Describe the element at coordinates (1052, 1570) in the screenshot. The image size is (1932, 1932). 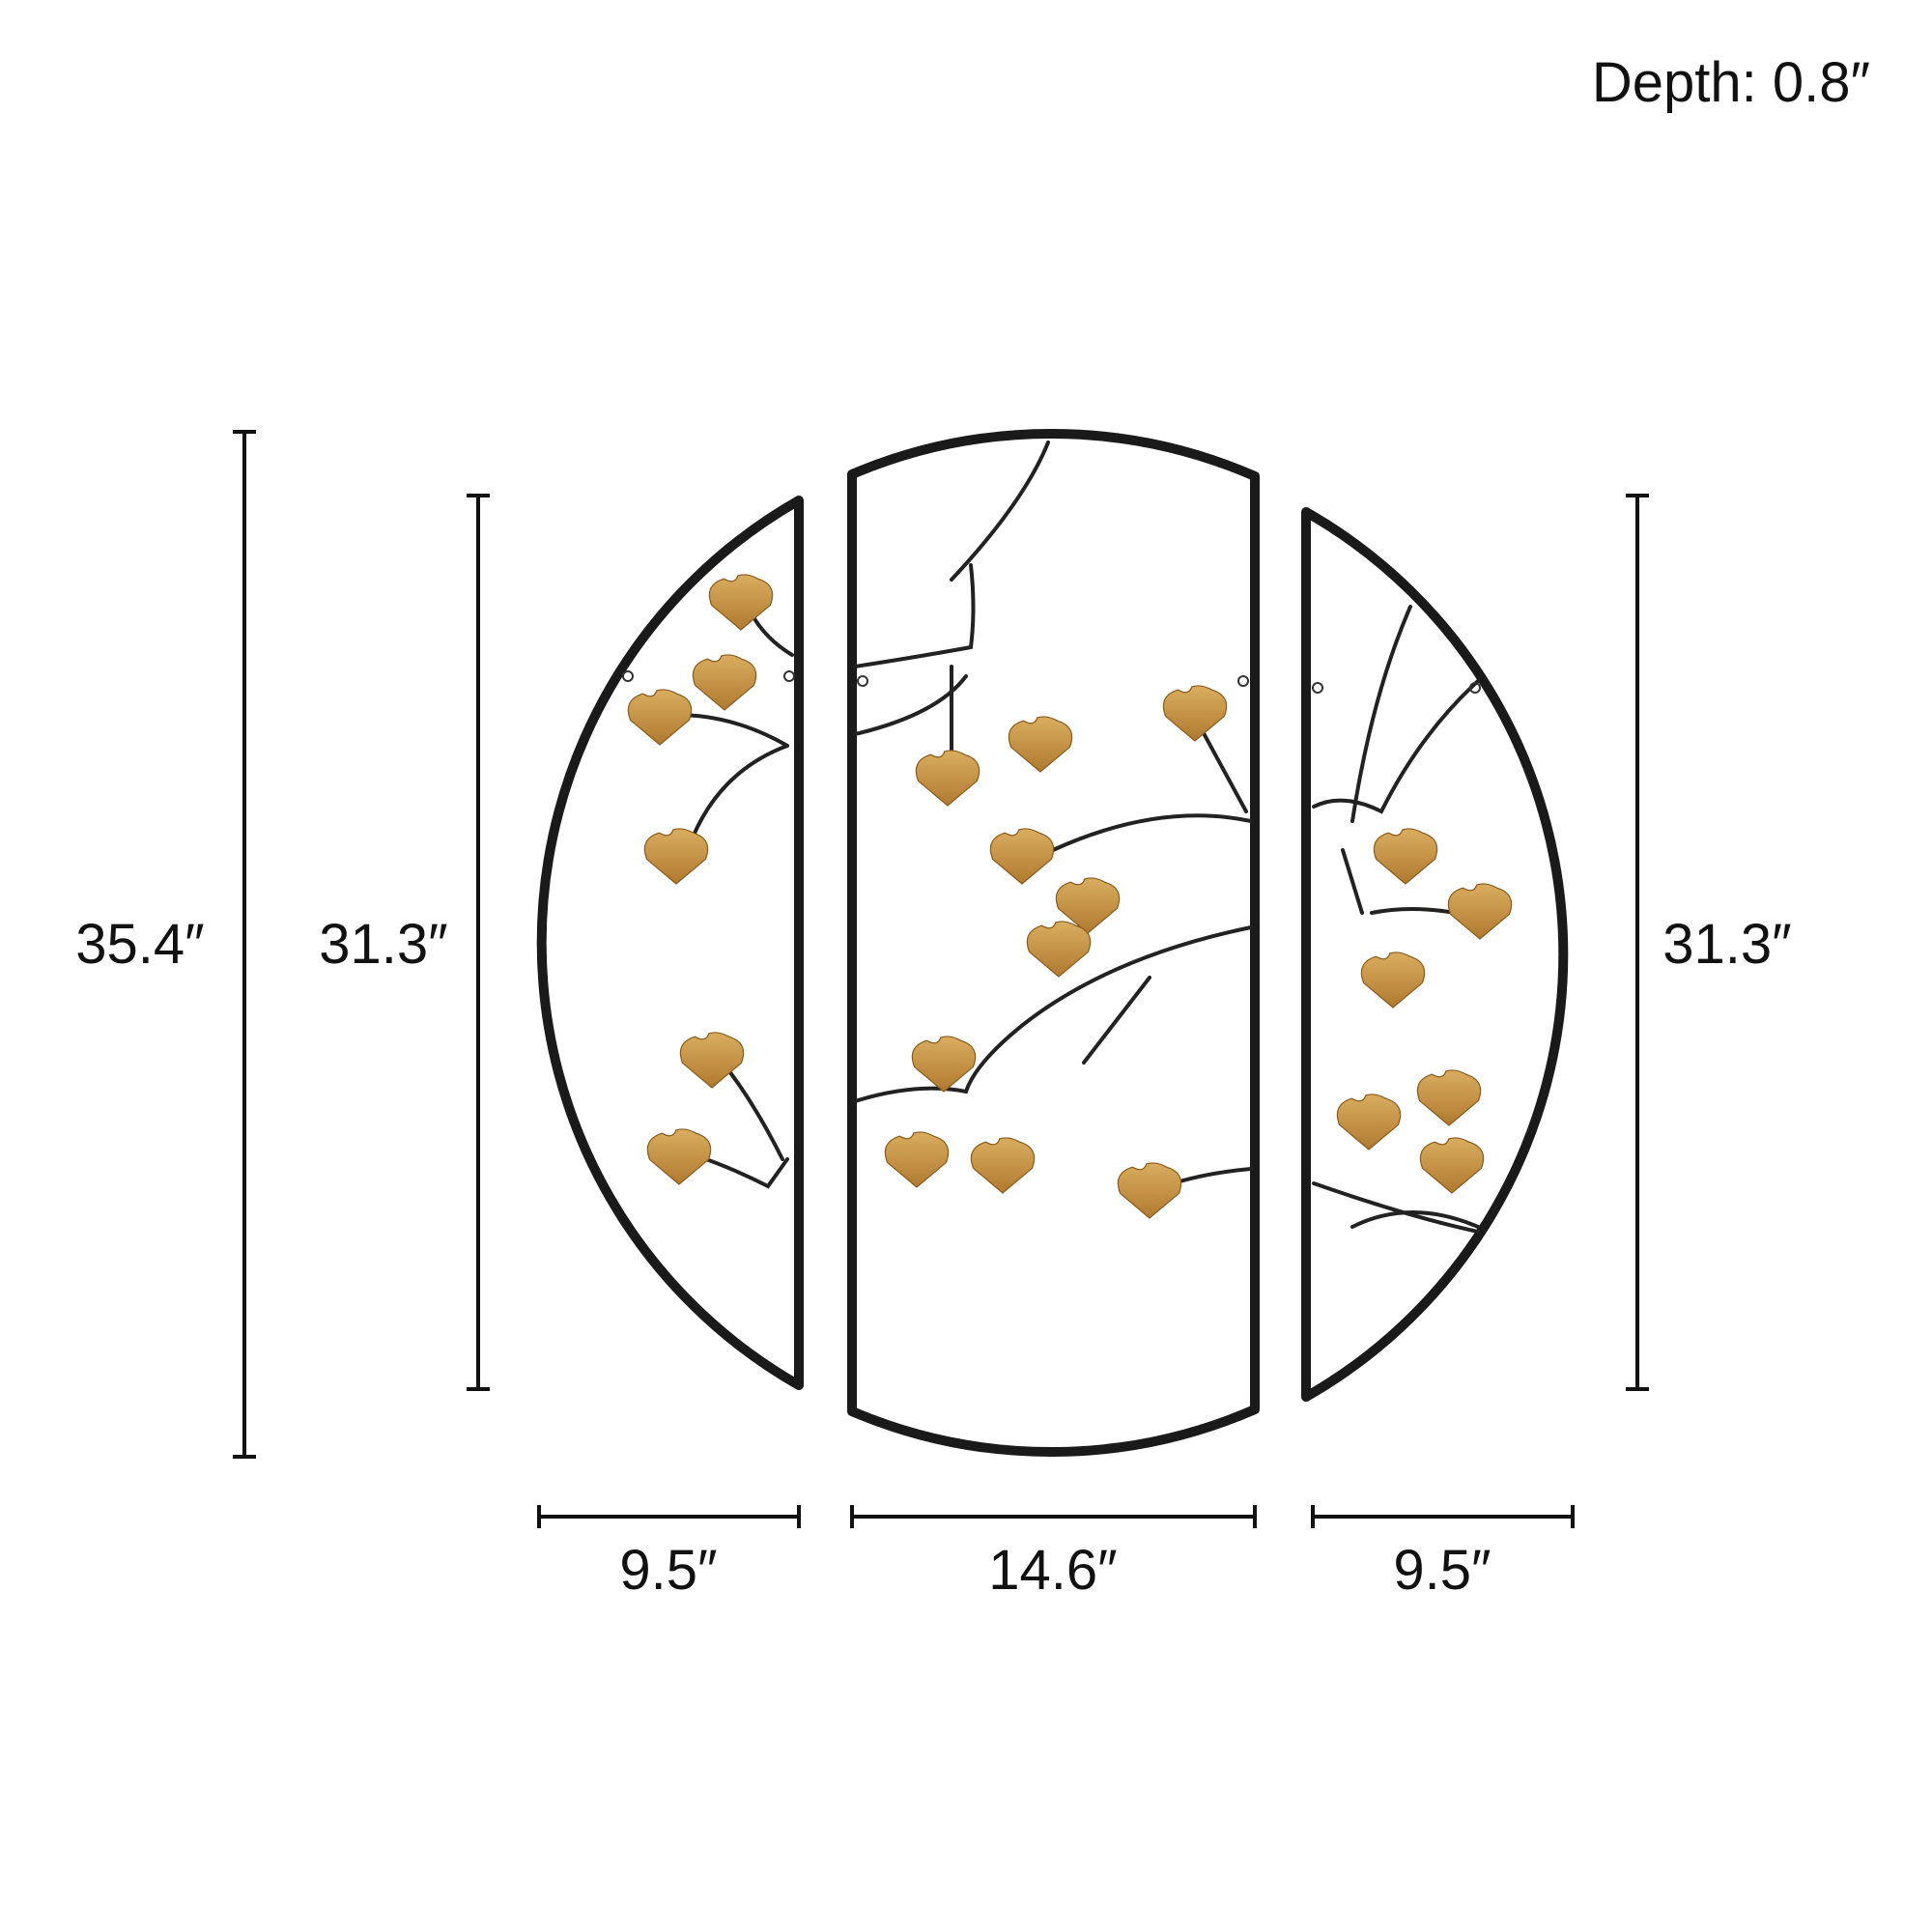
I see `center-width-label: 14.6″` at that location.